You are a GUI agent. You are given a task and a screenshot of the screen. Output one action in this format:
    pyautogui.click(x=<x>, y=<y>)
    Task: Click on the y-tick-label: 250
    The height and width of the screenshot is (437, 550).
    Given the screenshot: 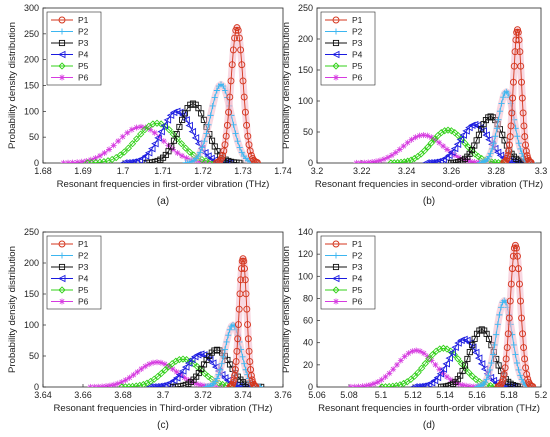 What is the action you would take?
    pyautogui.click(x=31, y=34)
    